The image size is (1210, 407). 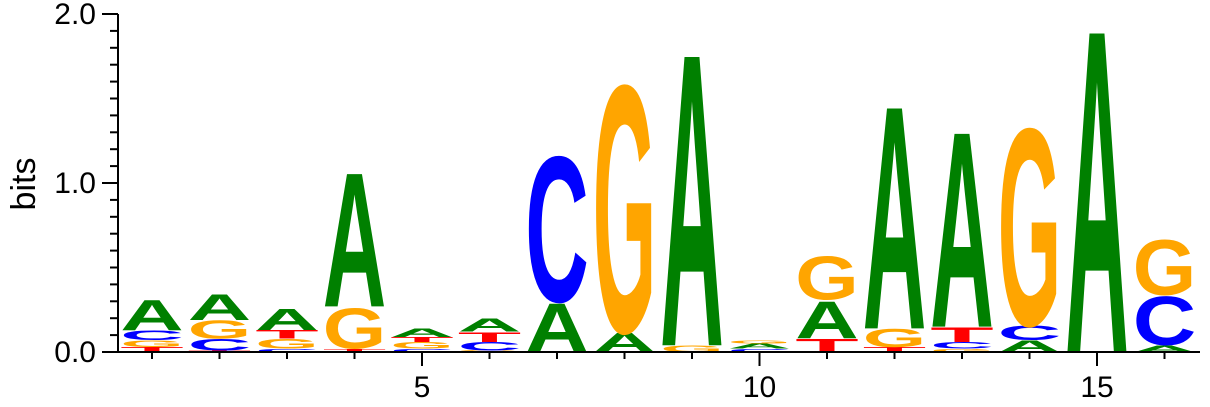 I want to click on x-tick-label: 10, so click(x=759, y=387).